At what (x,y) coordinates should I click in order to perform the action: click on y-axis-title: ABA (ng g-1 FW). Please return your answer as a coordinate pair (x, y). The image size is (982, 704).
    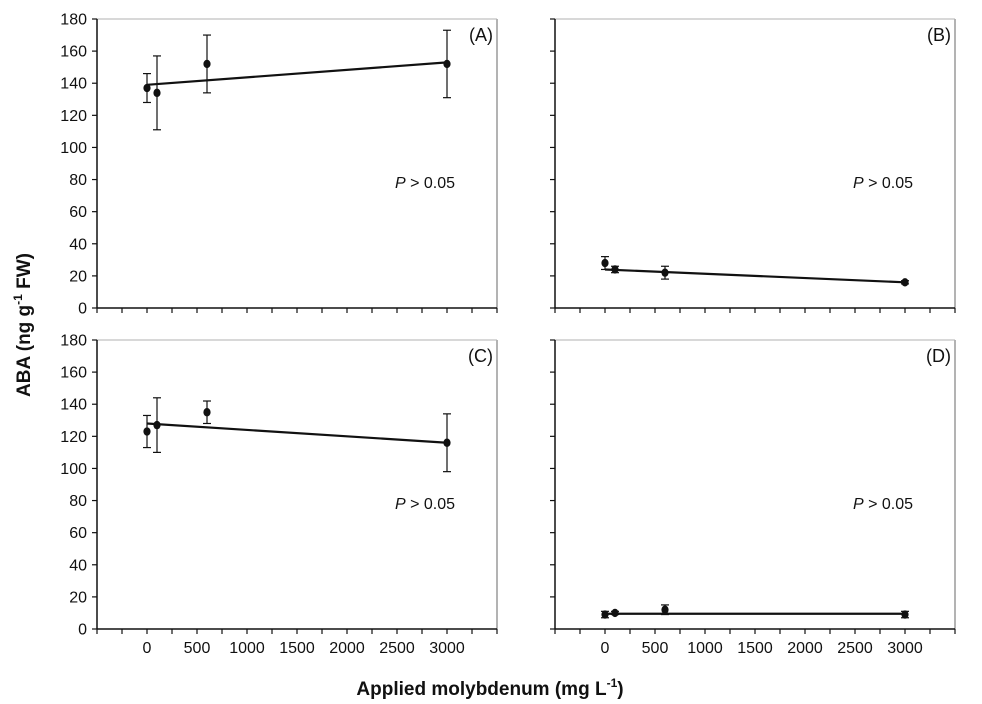
    Looking at the image, I should click on (23, 325).